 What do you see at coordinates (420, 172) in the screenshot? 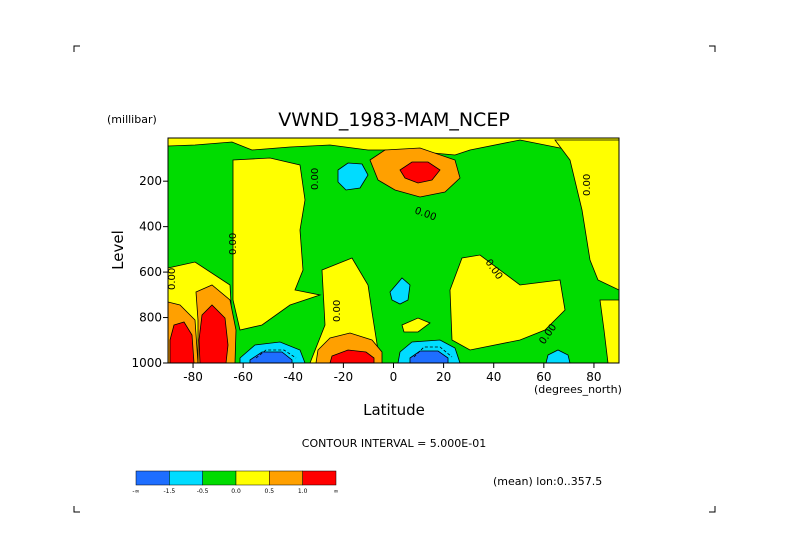
I see `jet-core-red` at bounding box center [420, 172].